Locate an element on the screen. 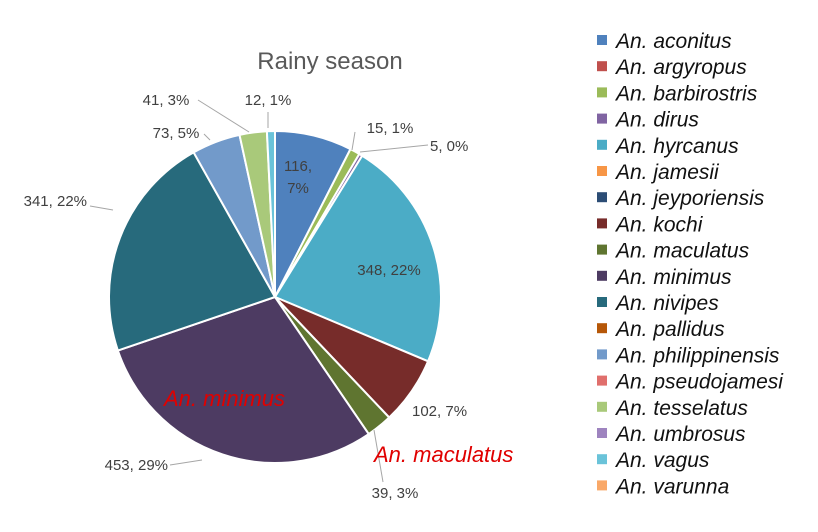 This screenshot has height=532, width=818. slice-an-minimus is located at coordinates (243, 379).